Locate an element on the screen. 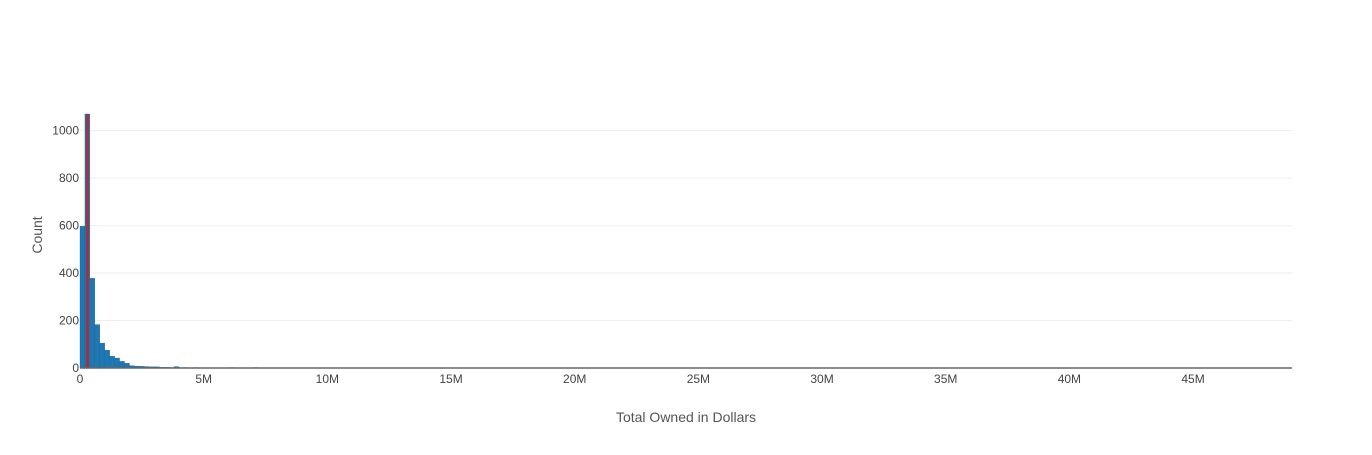 The height and width of the screenshot is (455, 1372). y-tick-label: 0 is located at coordinates (75, 368).